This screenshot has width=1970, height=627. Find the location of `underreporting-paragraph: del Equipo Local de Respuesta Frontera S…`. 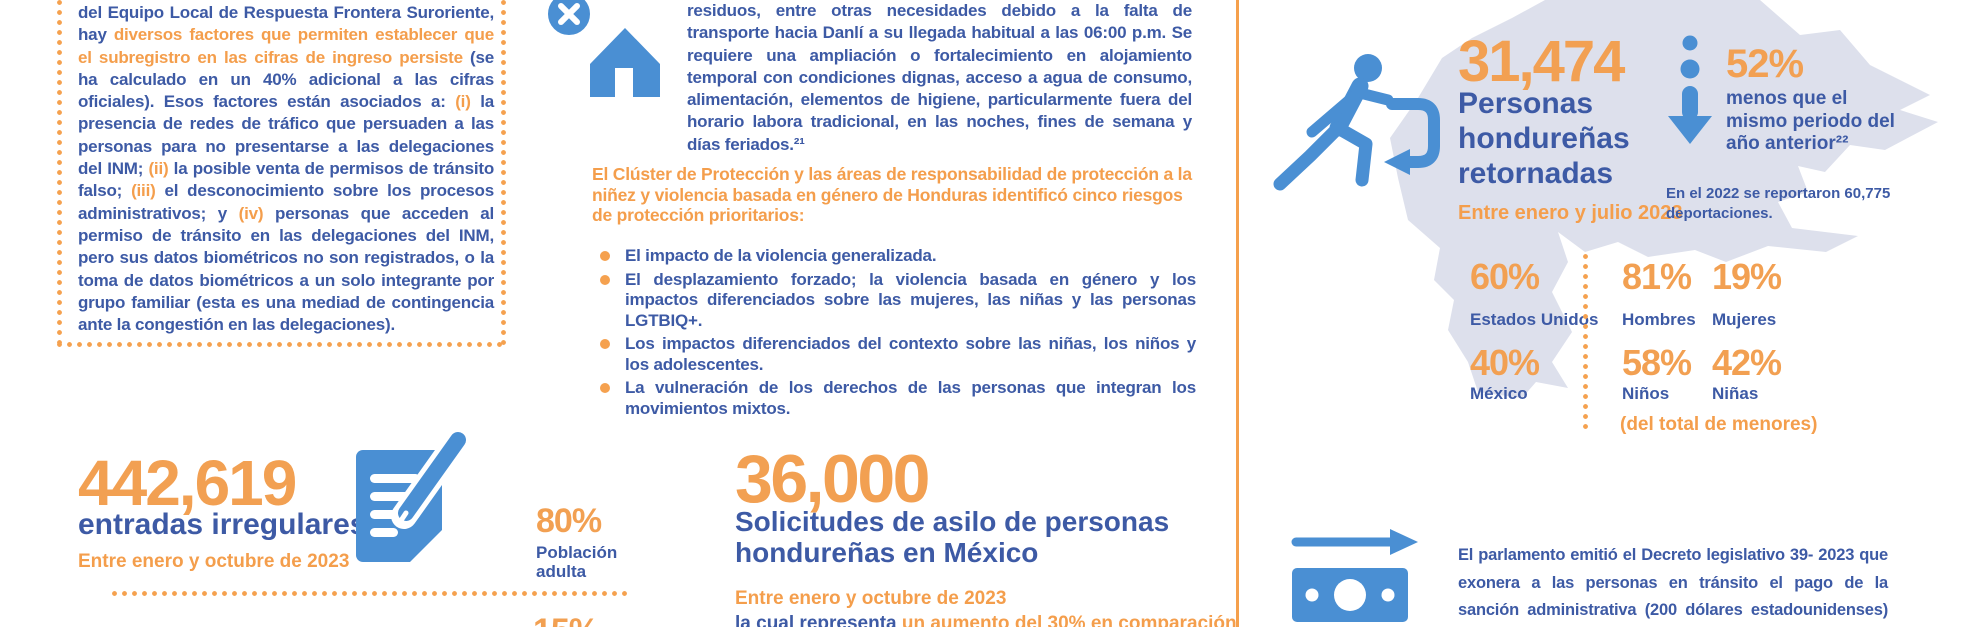

underreporting-paragraph: del Equipo Local de Respuesta Frontera S… is located at coordinates (286, 169).